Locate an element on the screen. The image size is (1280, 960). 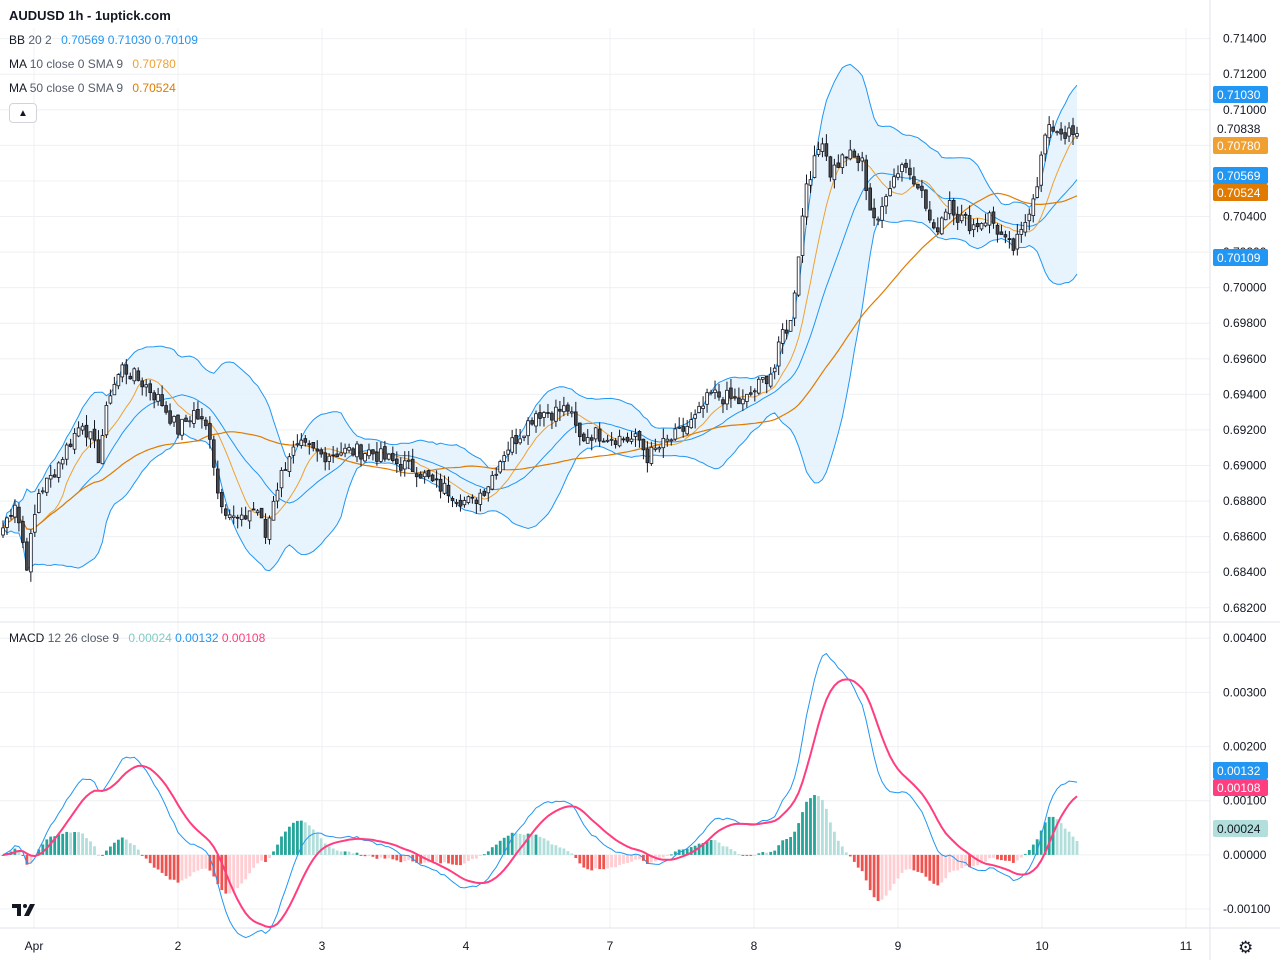
legend-ma10: MA 10 close 0 SMA 9 0.70780 is located at coordinates (92, 64).